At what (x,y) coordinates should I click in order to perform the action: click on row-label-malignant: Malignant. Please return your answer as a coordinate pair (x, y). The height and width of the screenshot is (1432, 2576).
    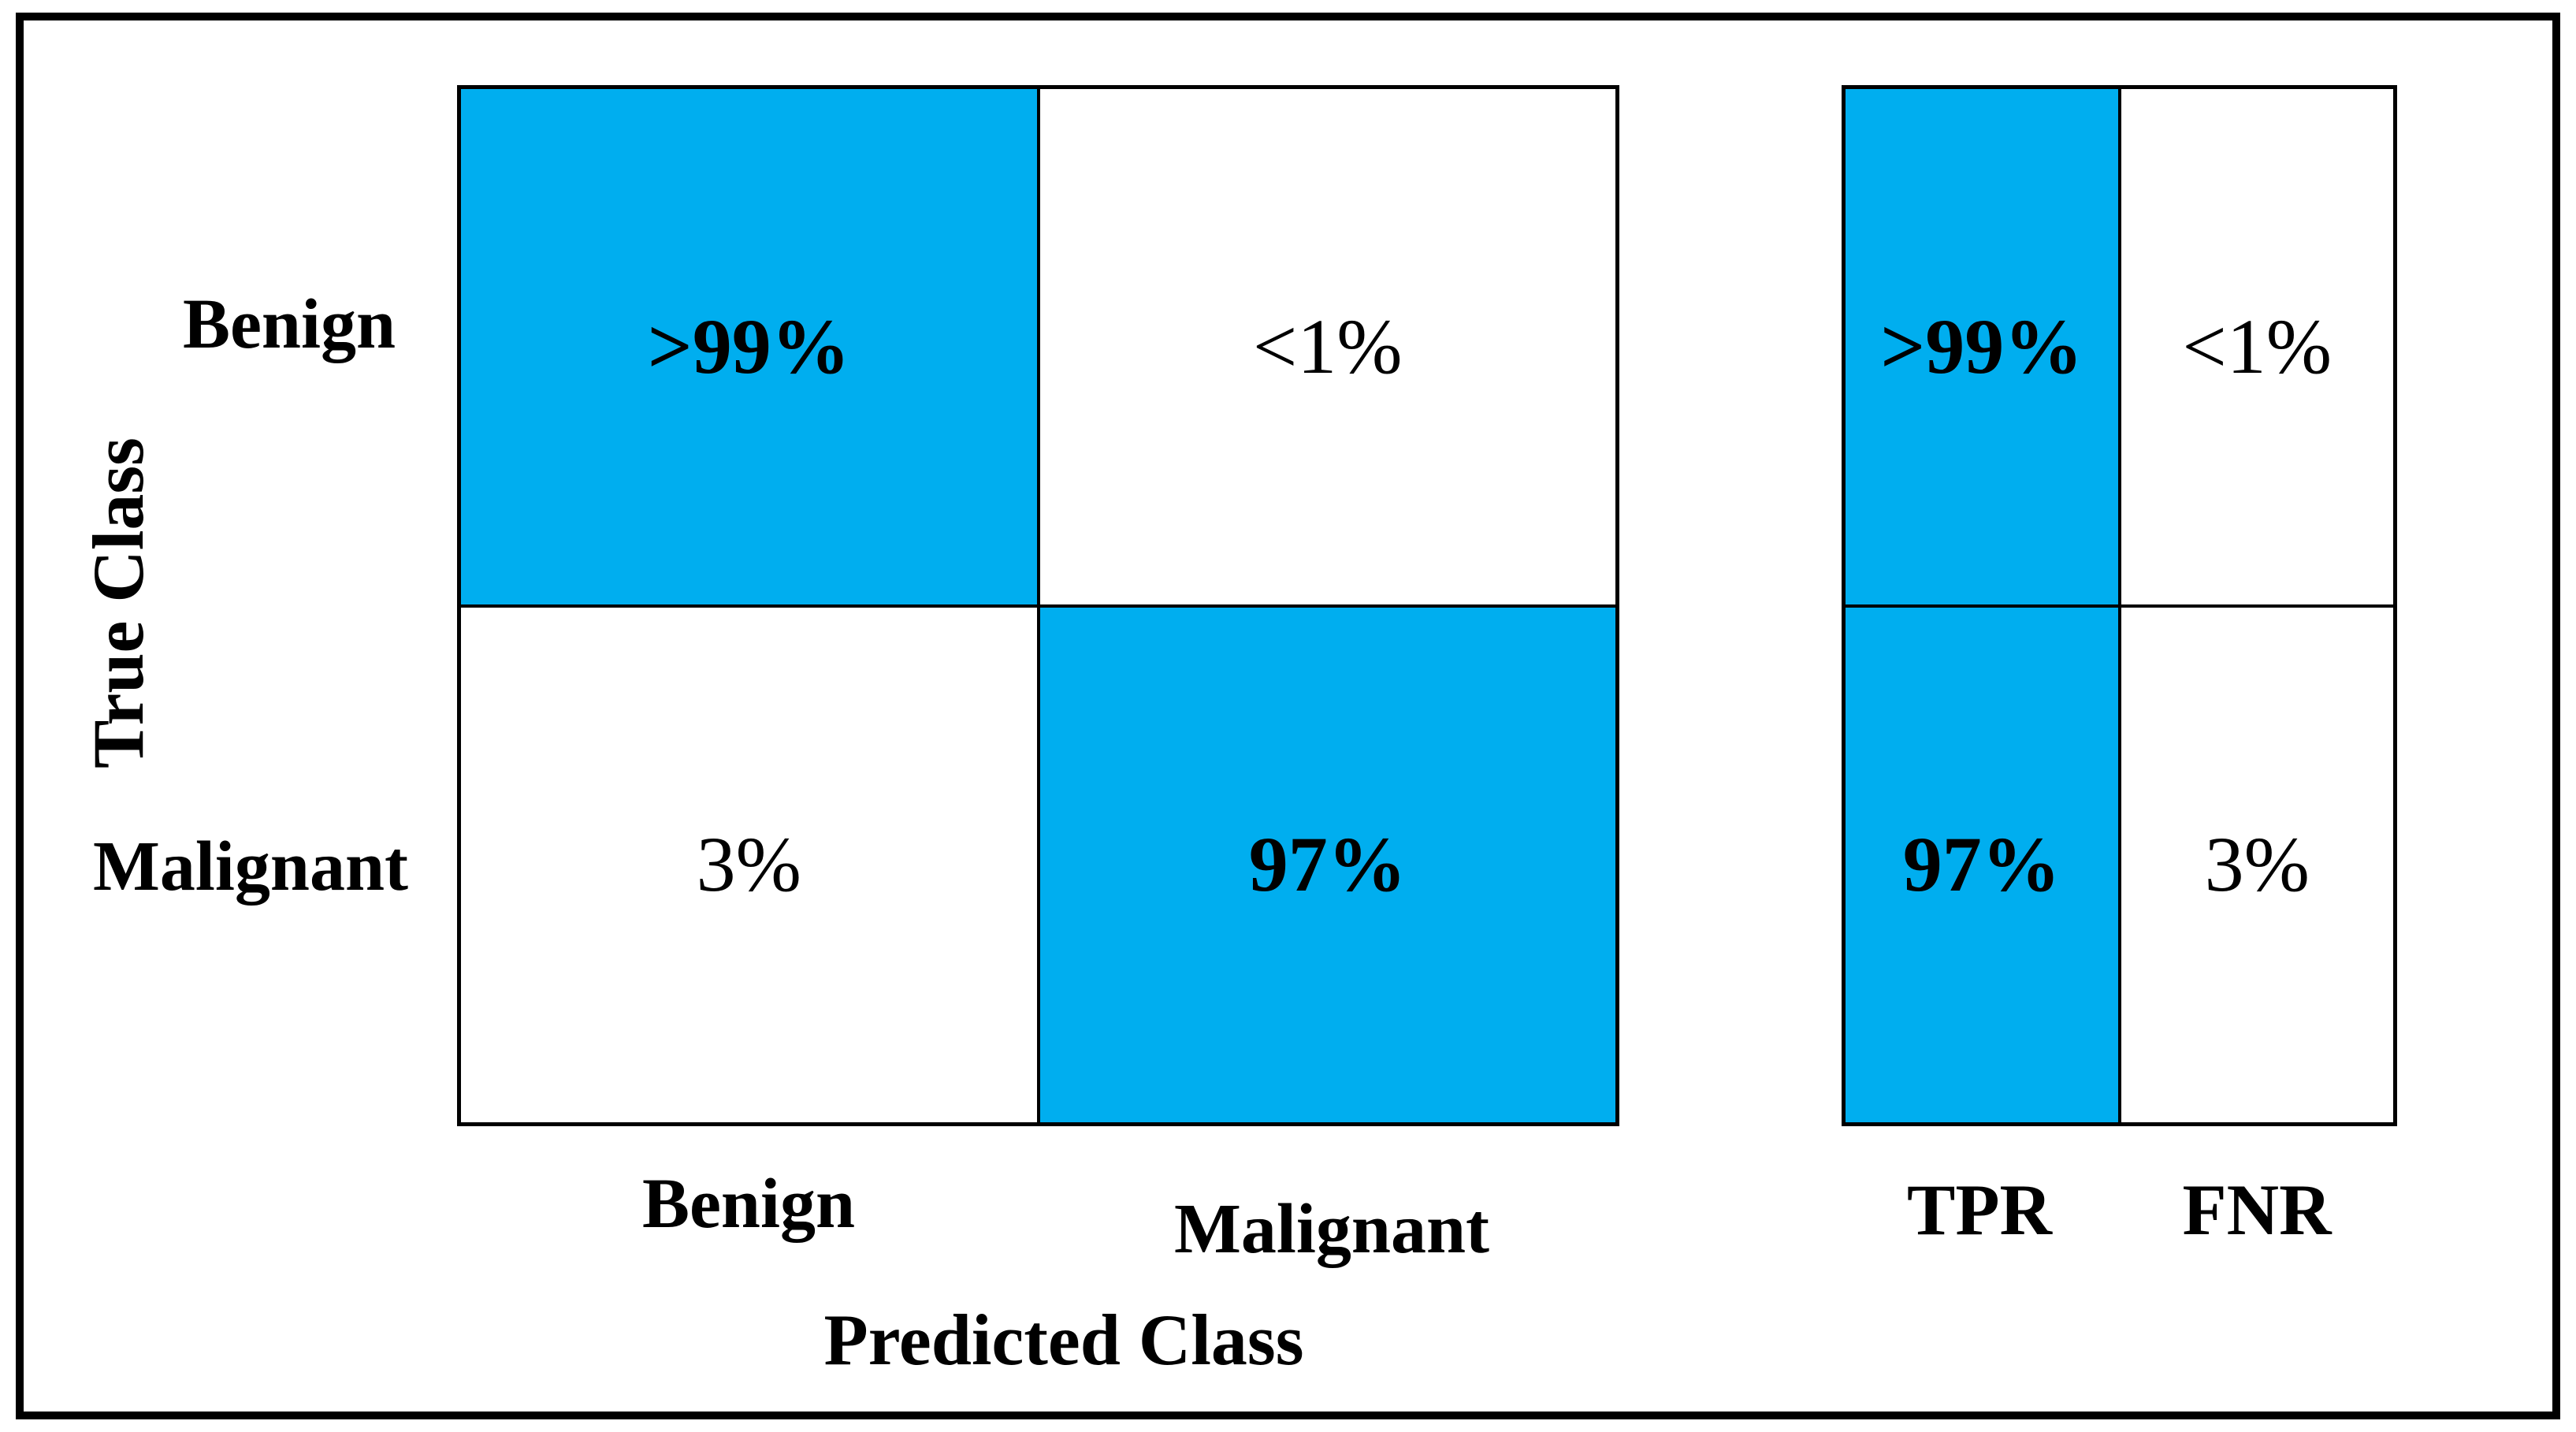
    Looking at the image, I should click on (250, 867).